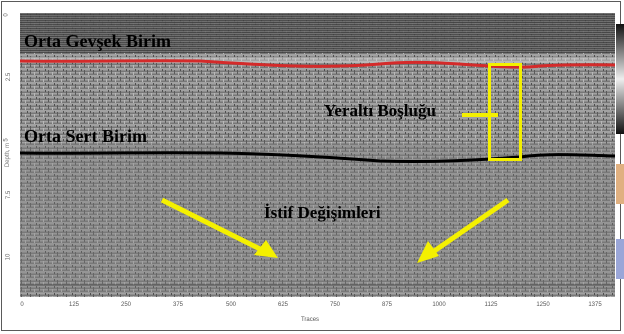 The height and width of the screenshot is (334, 624). What do you see at coordinates (85, 136) in the screenshot?
I see `lower-layer-label: Orta Sert Birim` at bounding box center [85, 136].